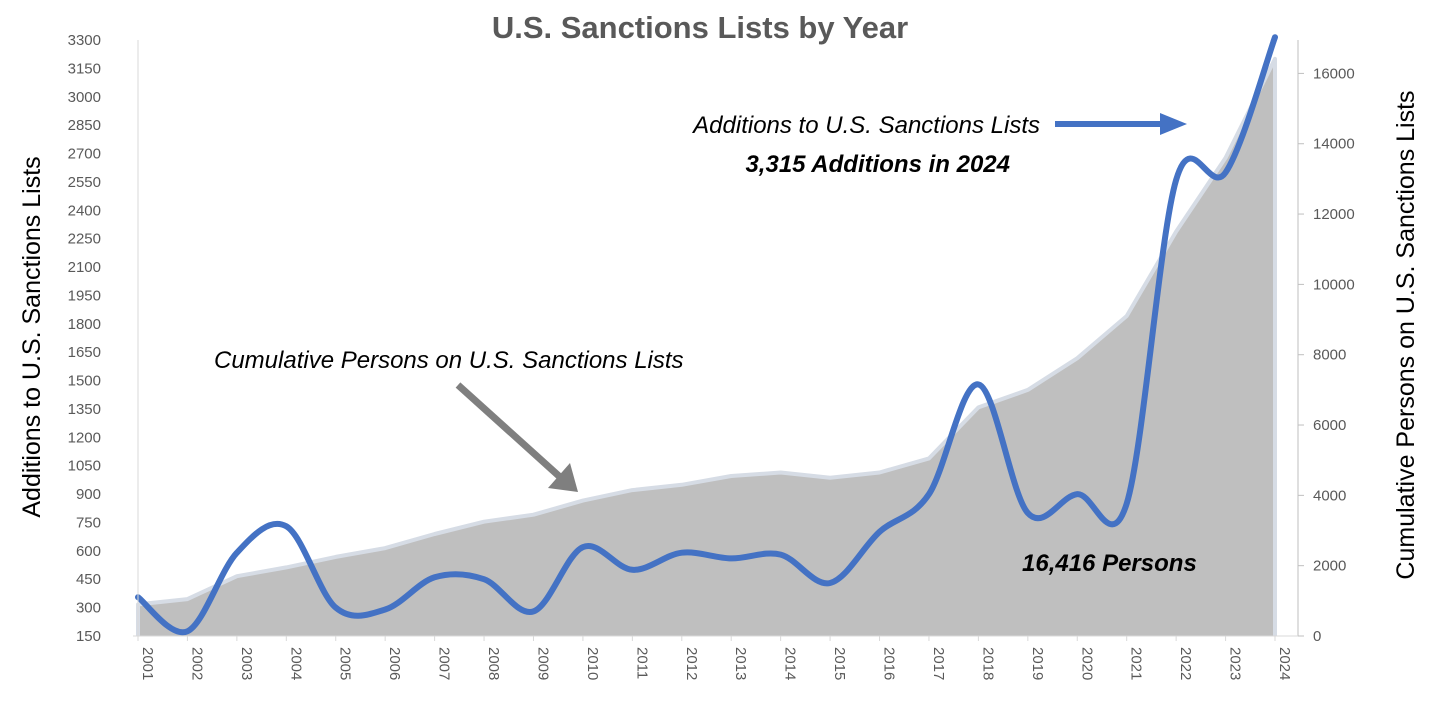  Describe the element at coordinates (1136, 663) in the screenshot. I see `x-tick-label: 2021` at that location.